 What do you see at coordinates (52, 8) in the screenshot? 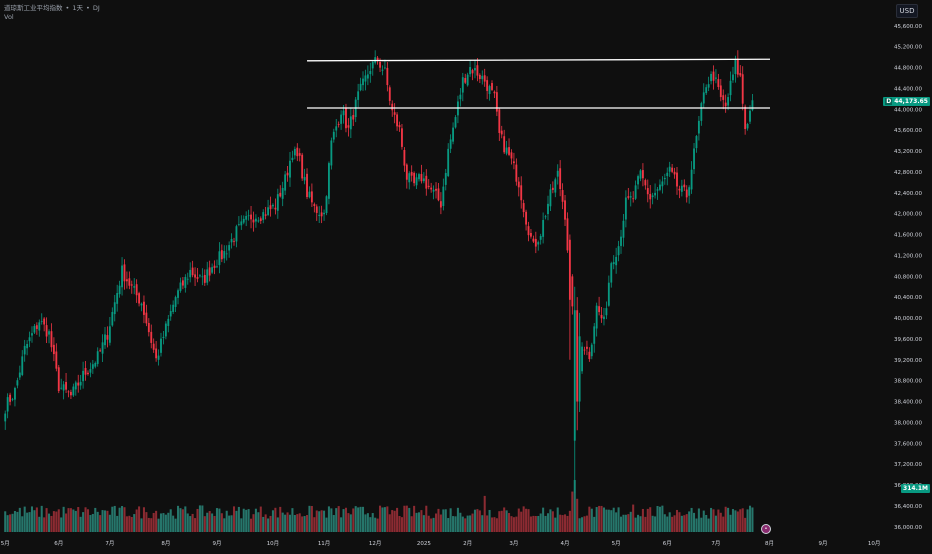
I see `symbol-row: 道琼斯工业平均指数 • 1天 • DJ` at bounding box center [52, 8].